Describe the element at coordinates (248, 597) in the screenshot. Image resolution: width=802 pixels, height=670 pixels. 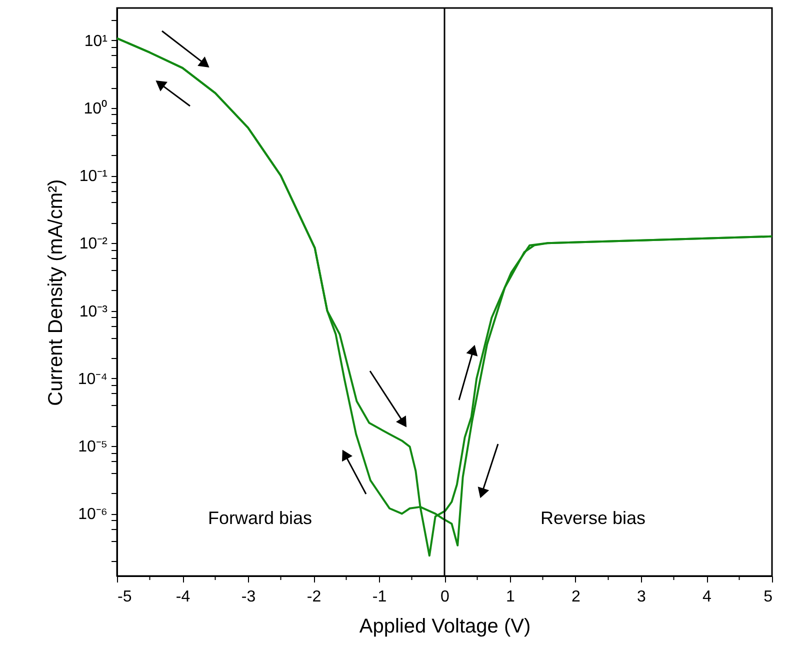
I see `x-tick-label: -3` at that location.